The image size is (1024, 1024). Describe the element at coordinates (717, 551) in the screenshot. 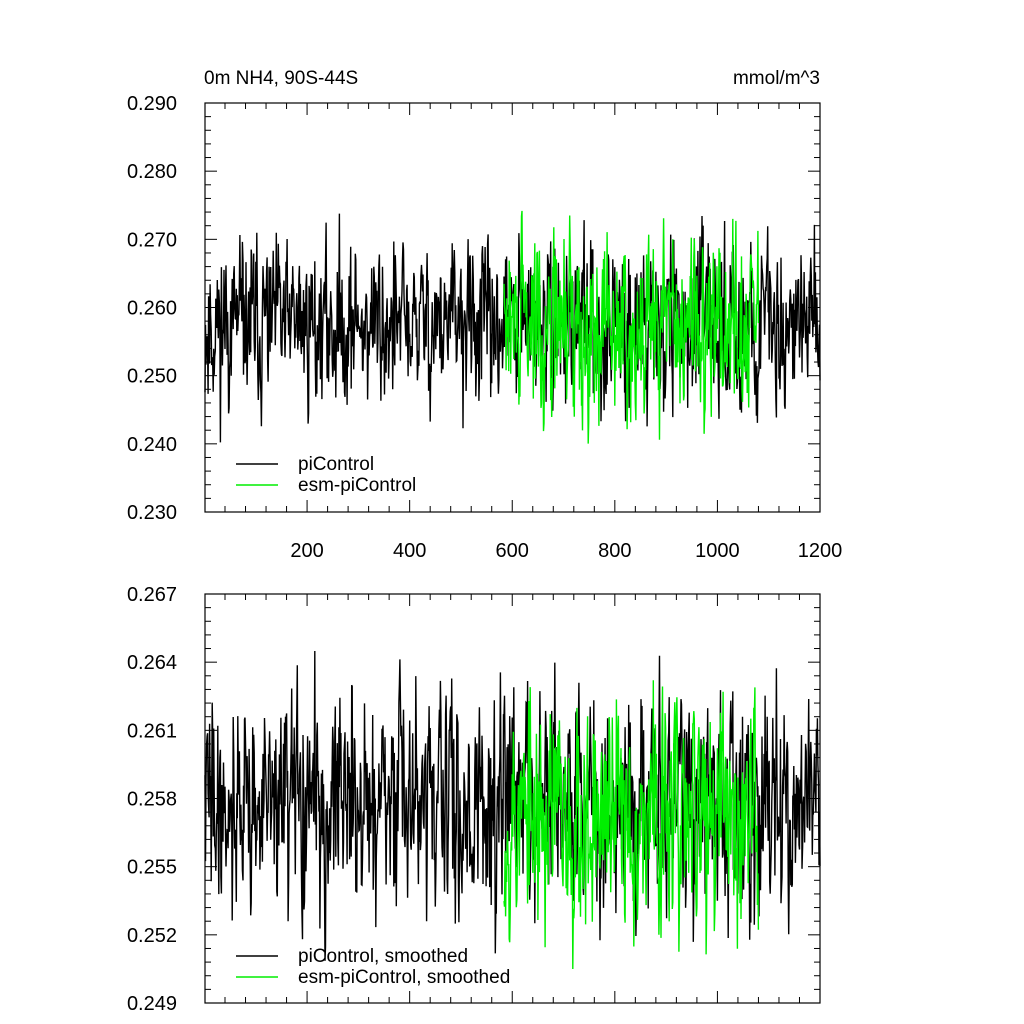

I see `x-tick-label: 1000` at that location.